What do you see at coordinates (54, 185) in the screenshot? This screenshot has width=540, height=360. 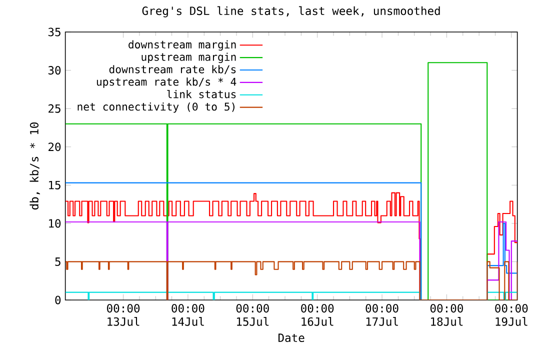 I see `y-tick-label: 15` at bounding box center [54, 185].